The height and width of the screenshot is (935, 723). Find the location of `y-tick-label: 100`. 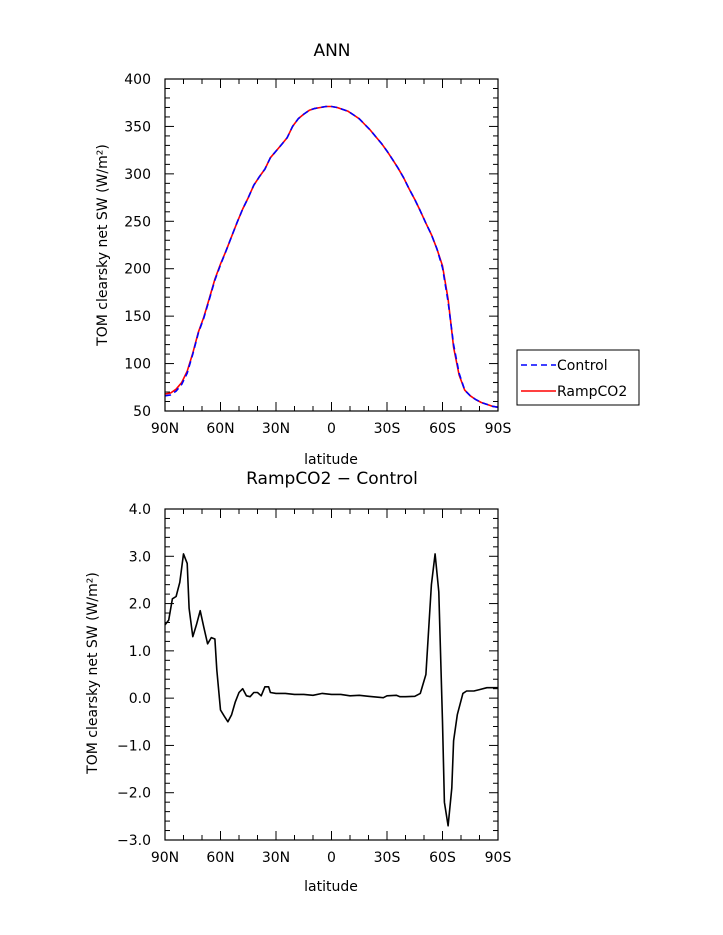

y-tick-label: 100 is located at coordinates (137, 365).